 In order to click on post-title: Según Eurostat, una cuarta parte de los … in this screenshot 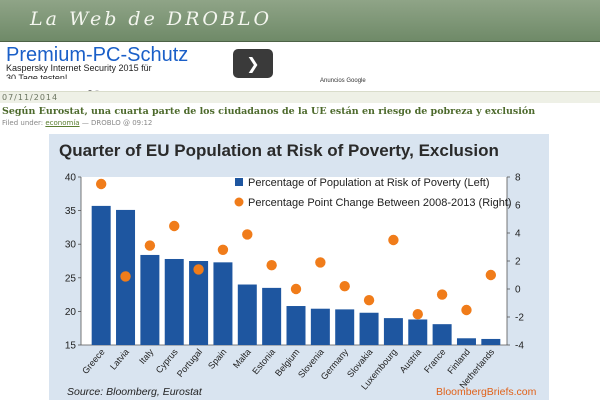, I will do `click(269, 111)`.